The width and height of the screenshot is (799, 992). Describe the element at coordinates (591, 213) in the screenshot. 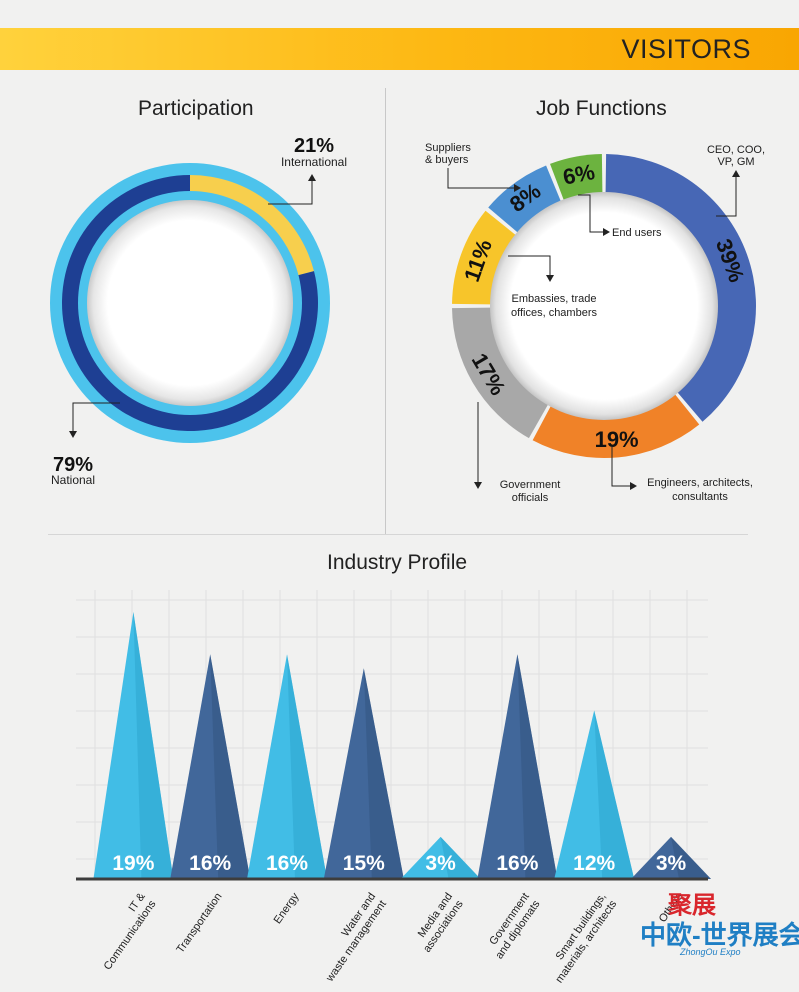

I see `end-users-leader` at that location.